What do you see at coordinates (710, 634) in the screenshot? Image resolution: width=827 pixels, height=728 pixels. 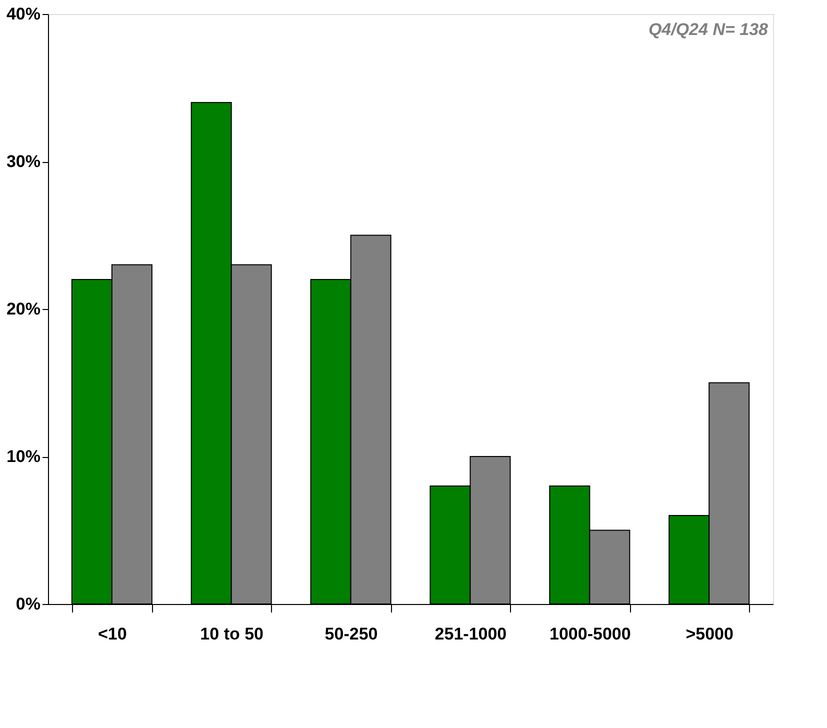 I see `x-tick-label: >5000` at bounding box center [710, 634].